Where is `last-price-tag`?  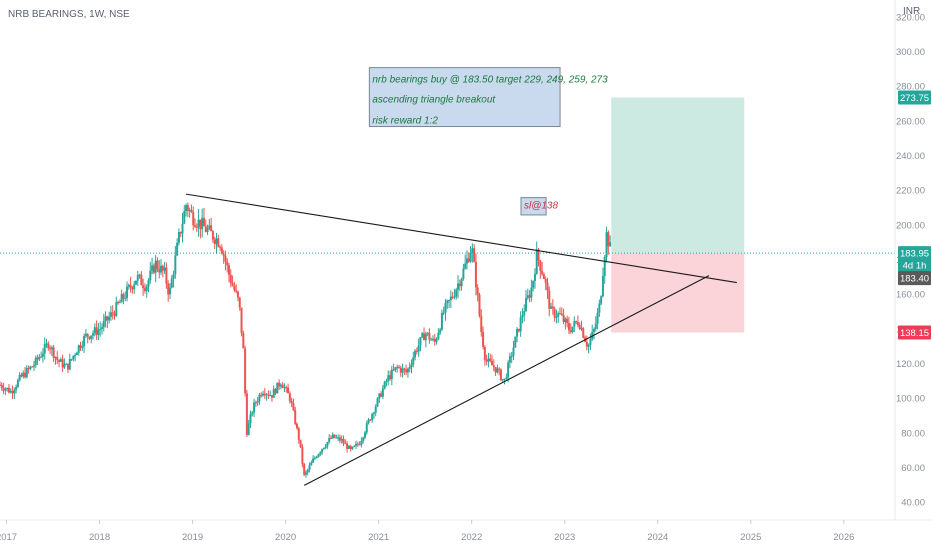
last-price-tag is located at coordinates (914, 259).